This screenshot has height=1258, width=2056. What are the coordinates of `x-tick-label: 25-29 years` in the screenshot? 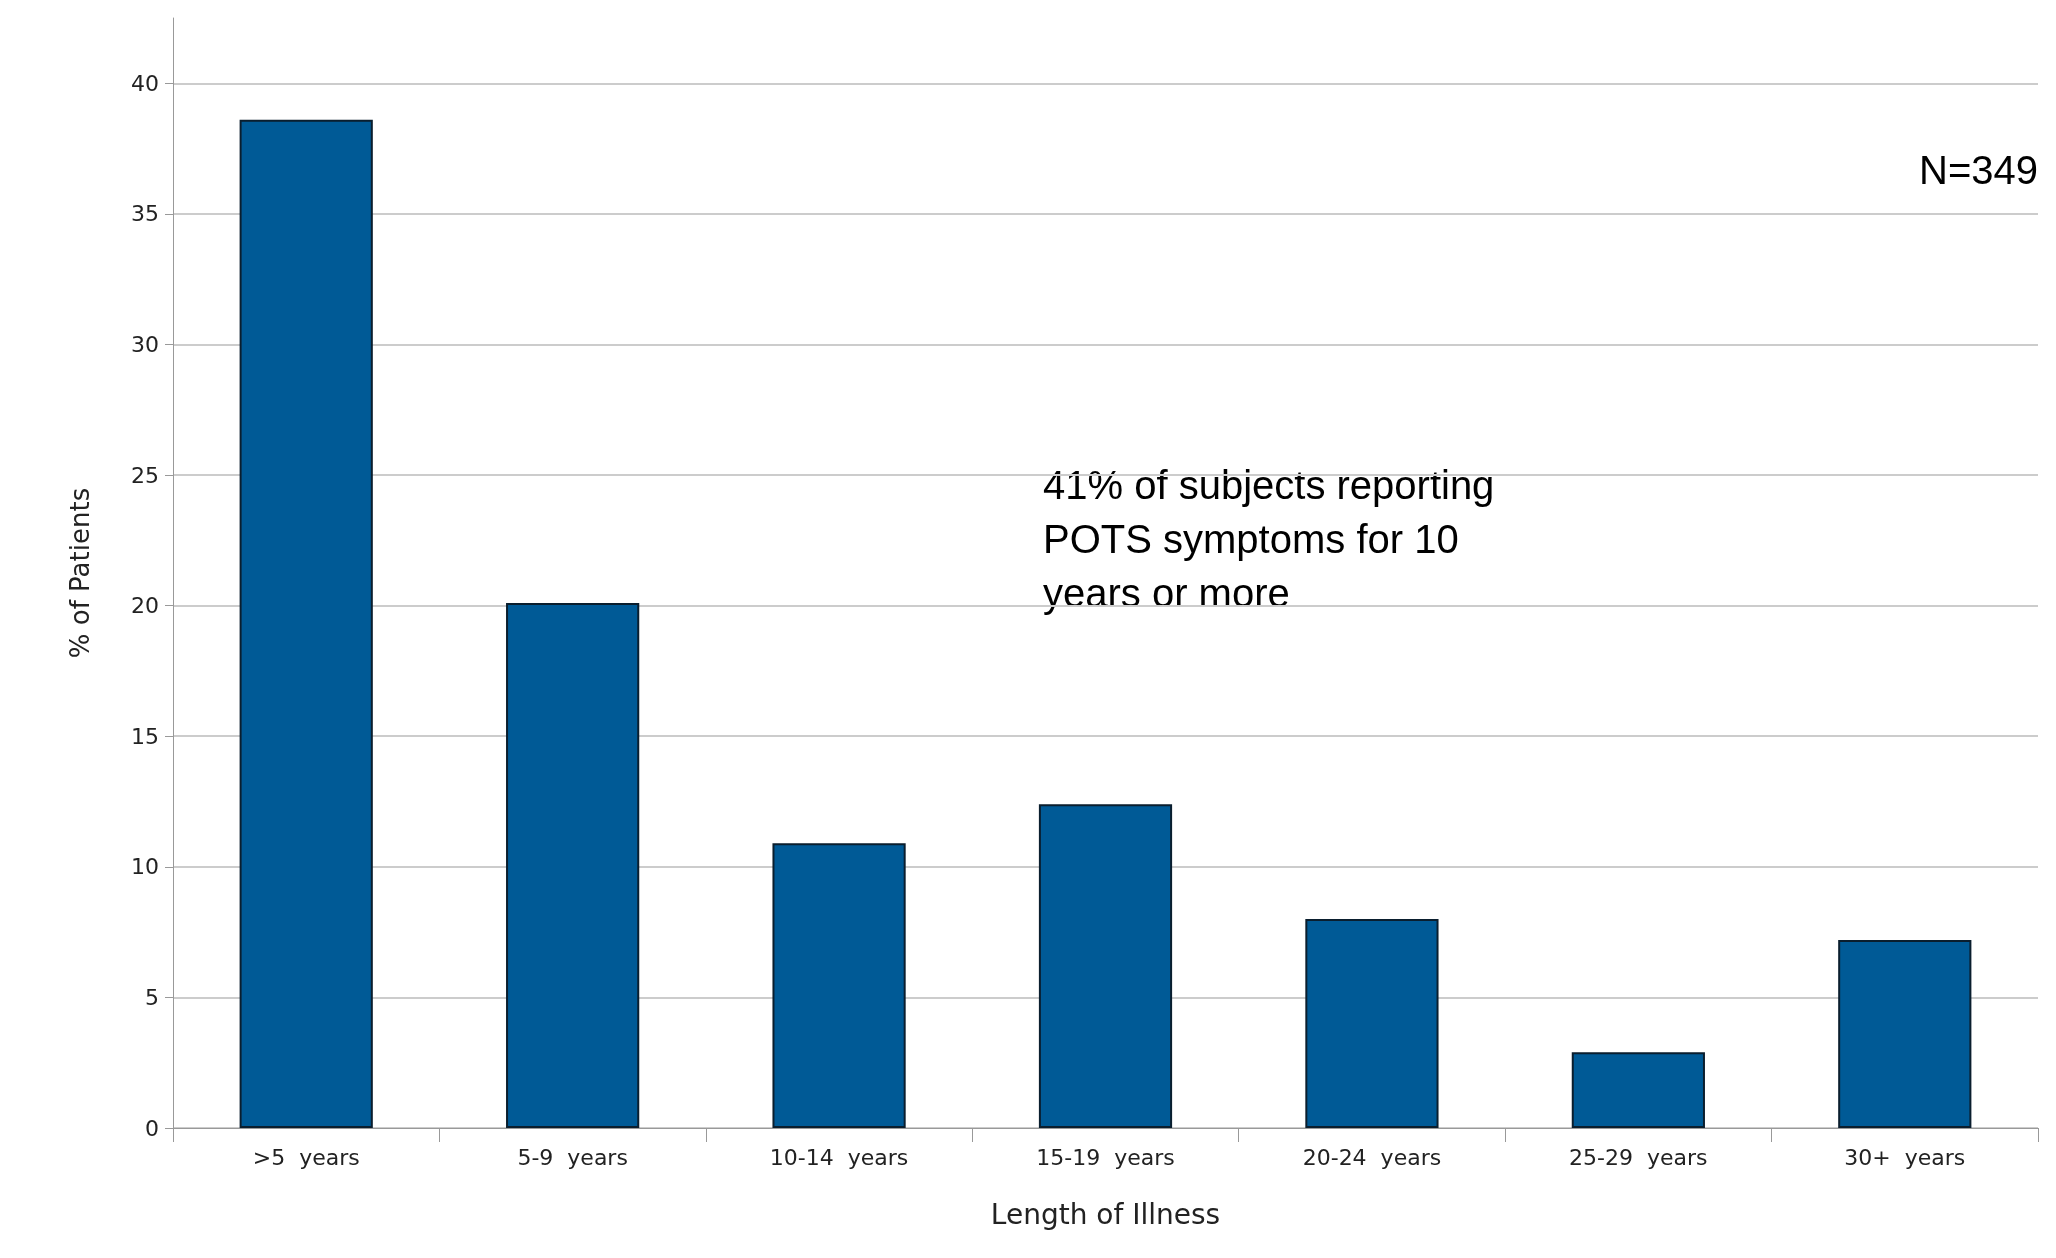 It's located at (1638, 1157).